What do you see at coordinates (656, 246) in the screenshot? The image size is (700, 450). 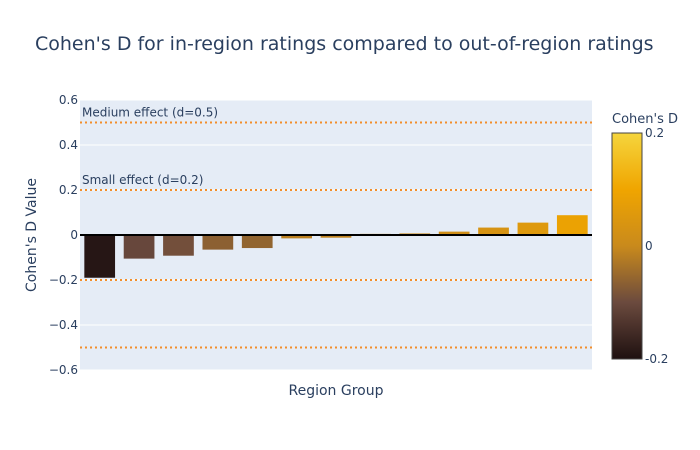 I see `colorbar-ticks: 0.2 0 -0.2` at bounding box center [656, 246].